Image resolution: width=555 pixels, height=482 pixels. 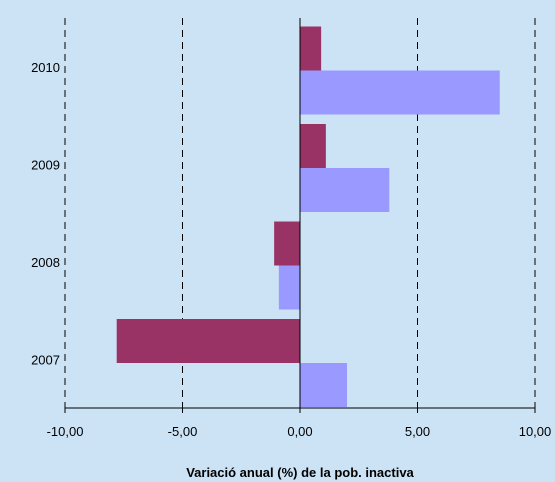 What do you see at coordinates (65, 431) in the screenshot?
I see `x-tick-label: -10,00` at bounding box center [65, 431].